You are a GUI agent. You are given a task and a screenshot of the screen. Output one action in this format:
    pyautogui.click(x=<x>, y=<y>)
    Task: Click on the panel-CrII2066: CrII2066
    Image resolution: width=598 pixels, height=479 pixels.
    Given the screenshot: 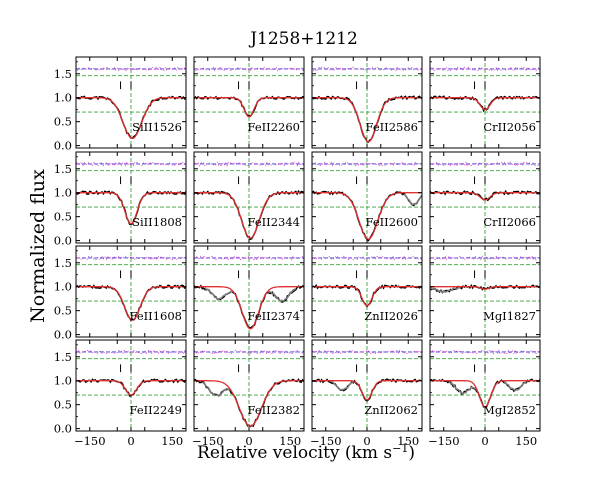 What is the action you would take?
    pyautogui.click(x=485, y=197)
    